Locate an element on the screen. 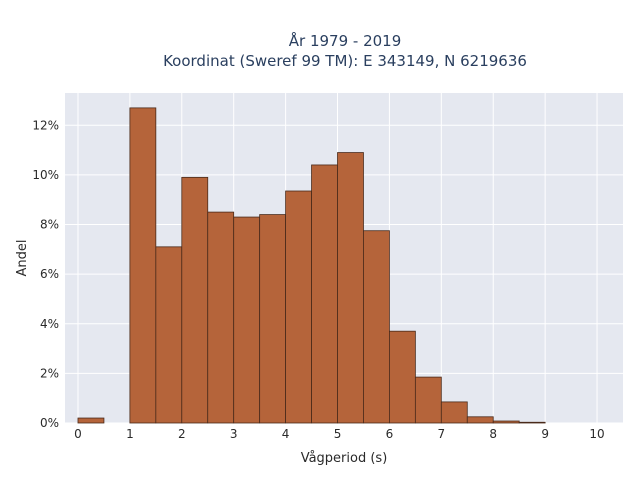 This screenshot has height=480, width=640. y-axis-title: Andel is located at coordinates (22, 258).